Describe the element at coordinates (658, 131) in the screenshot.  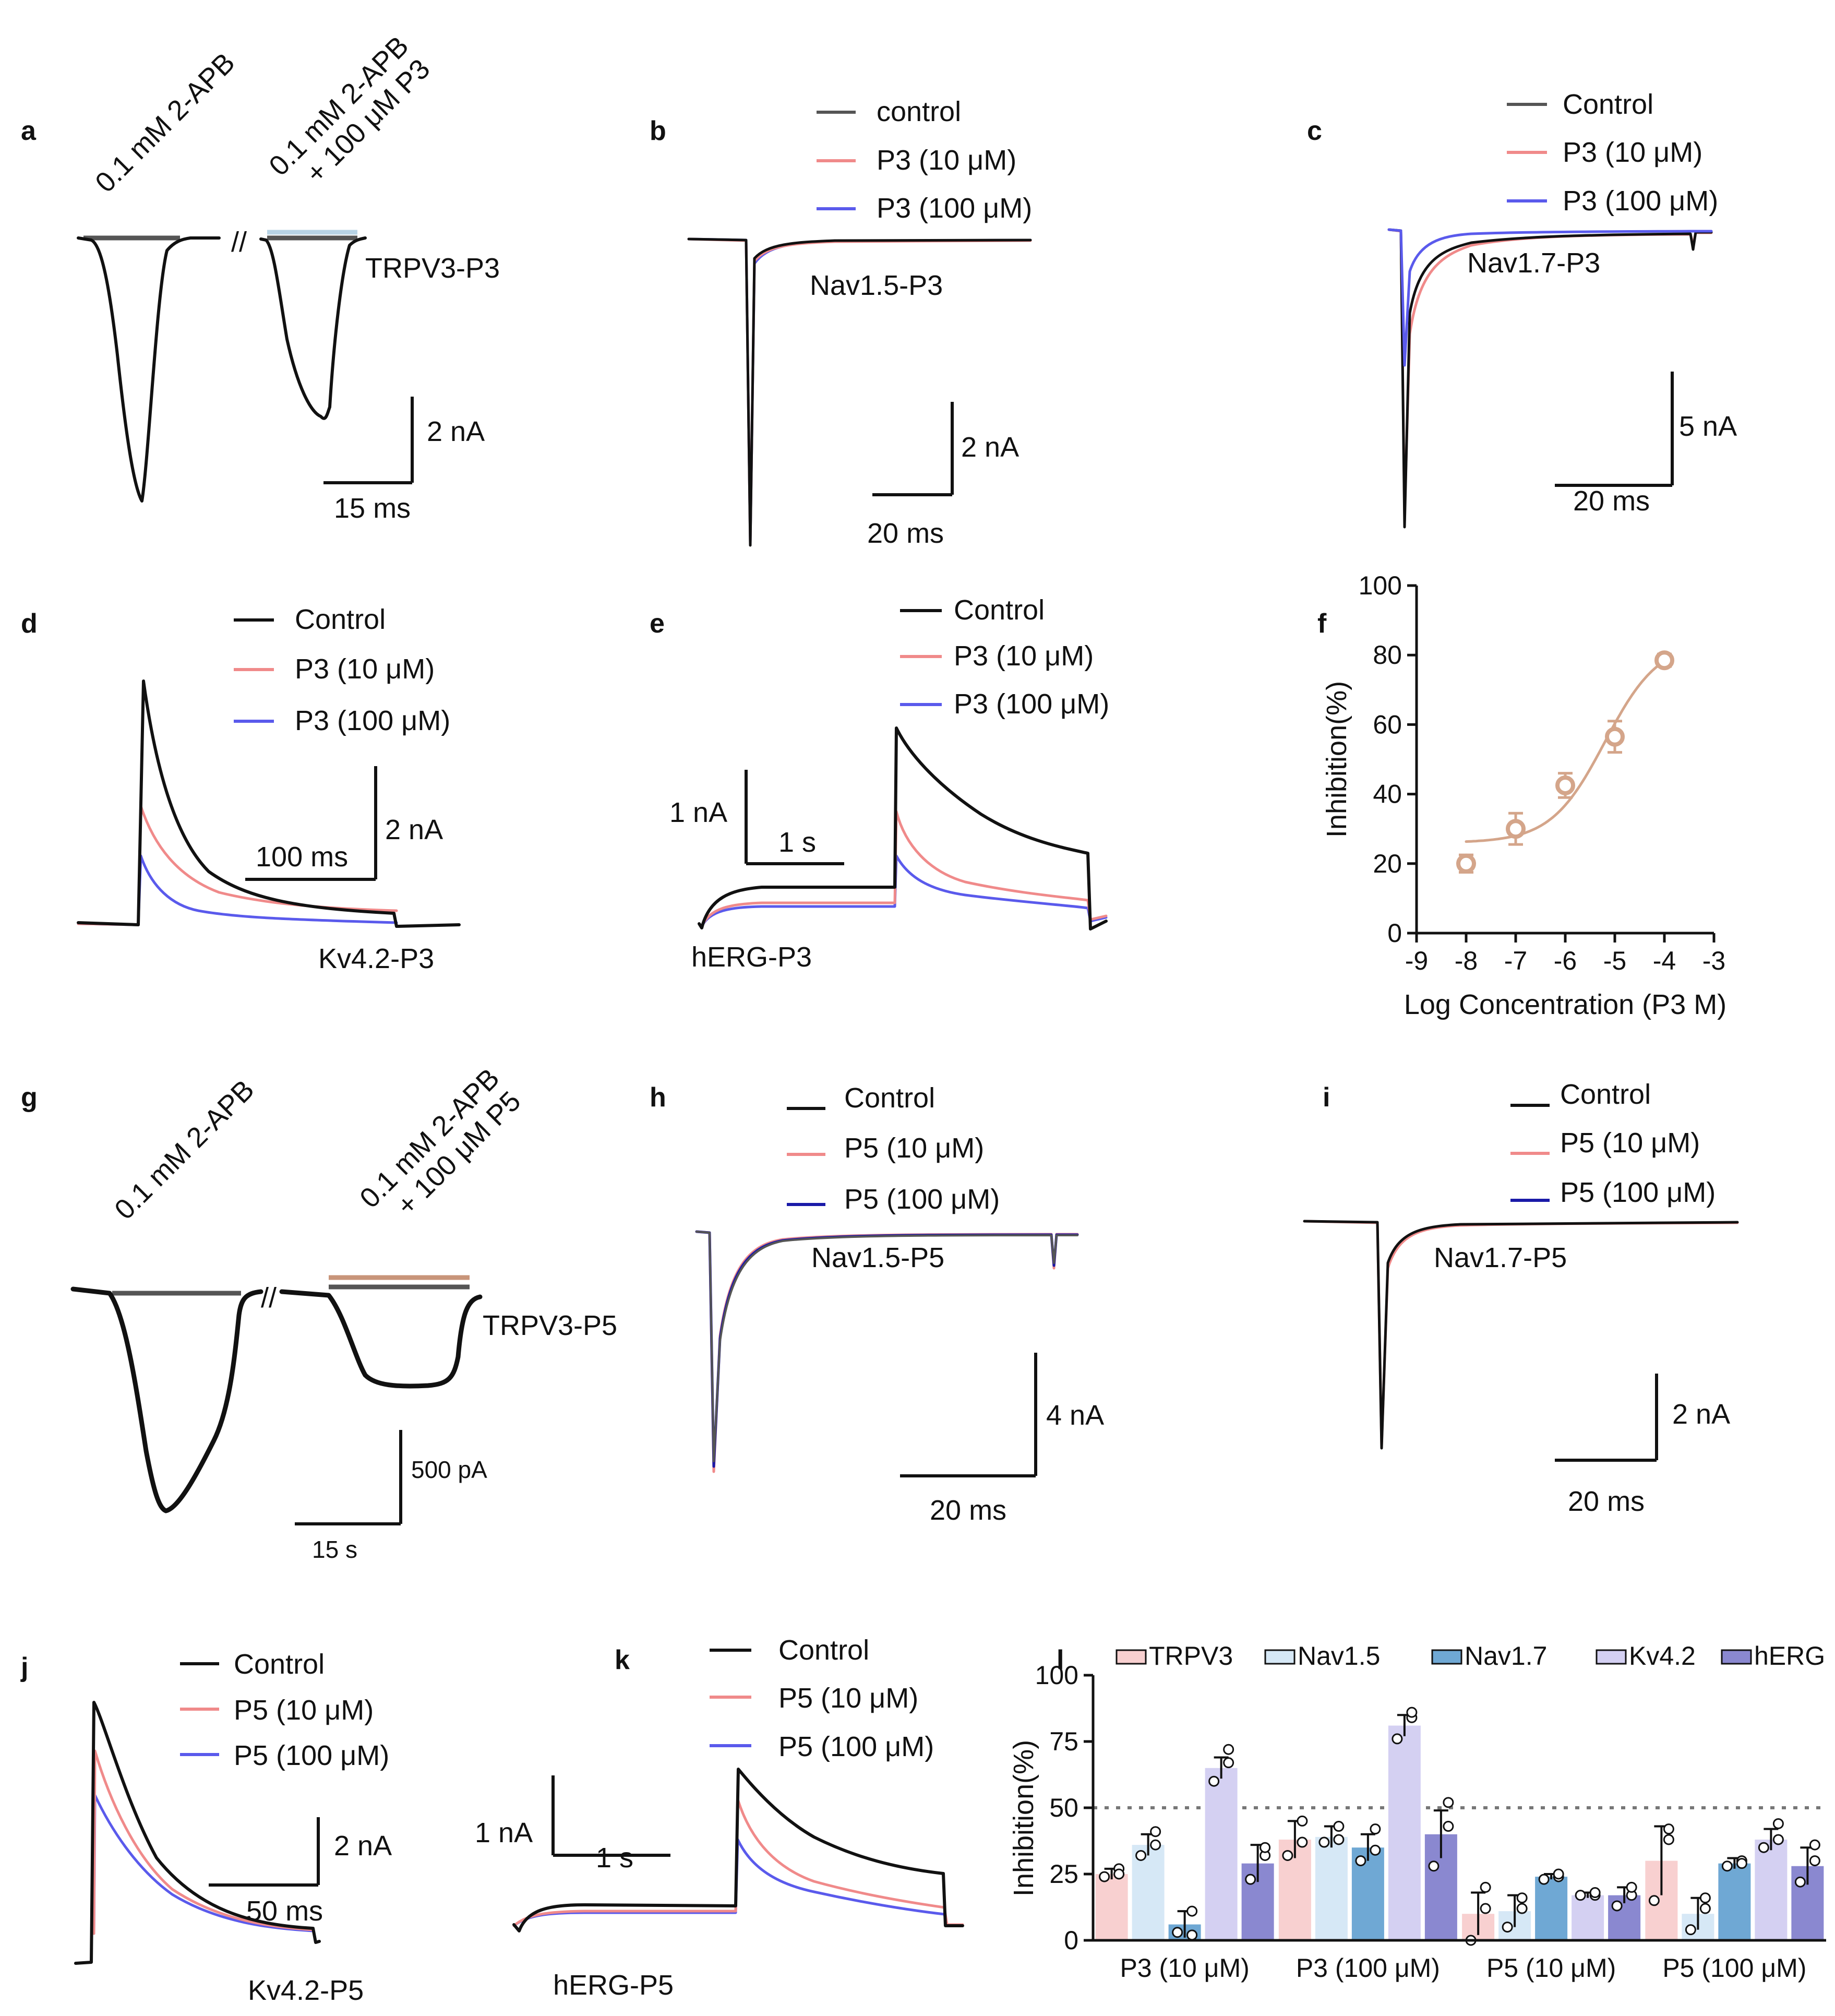
I see `panel-label-b: b` at that location.